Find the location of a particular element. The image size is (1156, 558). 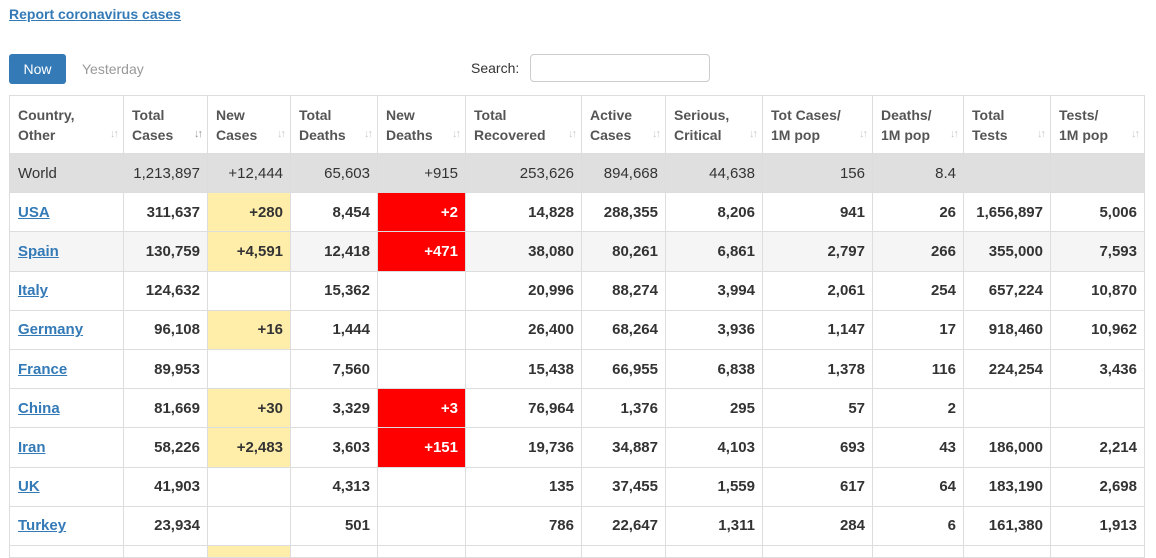

country-link: Germany is located at coordinates (51, 330).